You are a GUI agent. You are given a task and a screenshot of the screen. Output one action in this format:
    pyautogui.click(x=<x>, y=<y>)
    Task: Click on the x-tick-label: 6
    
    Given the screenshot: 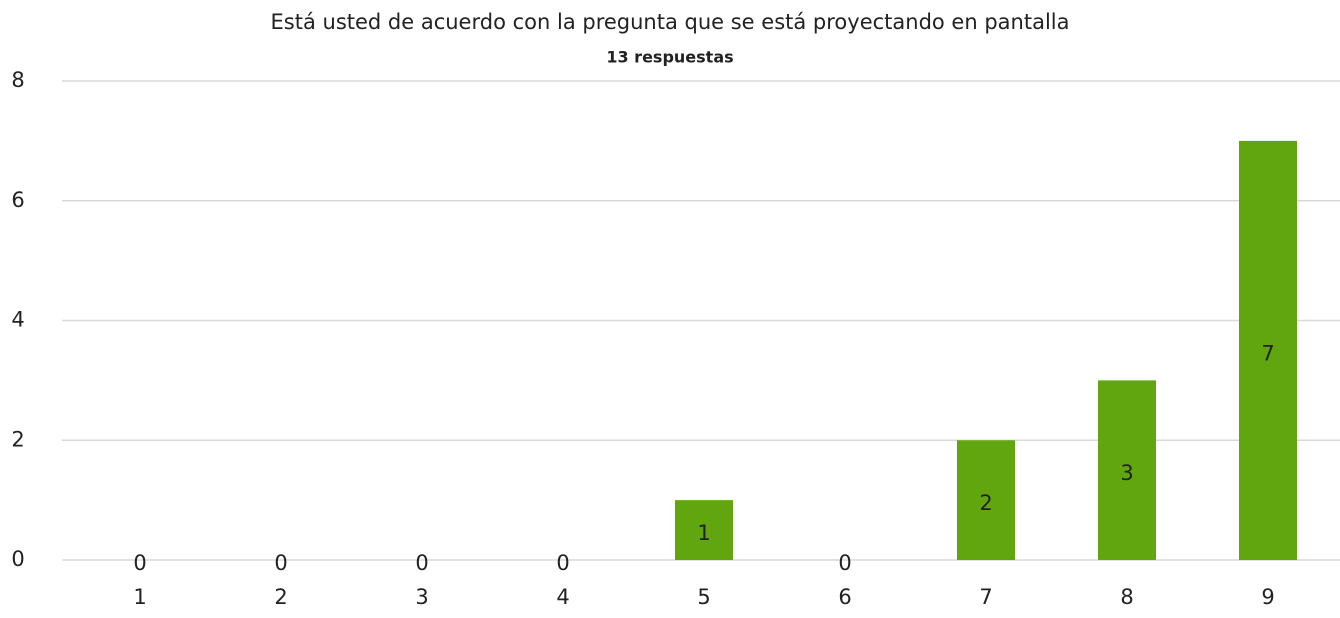 What is the action you would take?
    pyautogui.click(x=844, y=597)
    